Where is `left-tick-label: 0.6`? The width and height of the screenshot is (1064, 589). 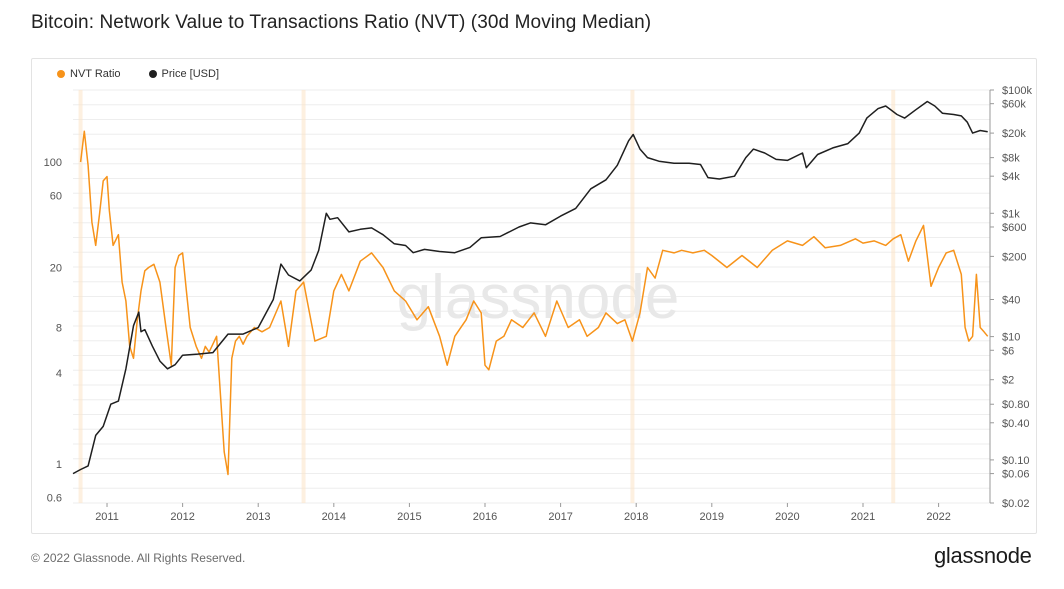 left-tick-label: 0.6 is located at coordinates (54, 498).